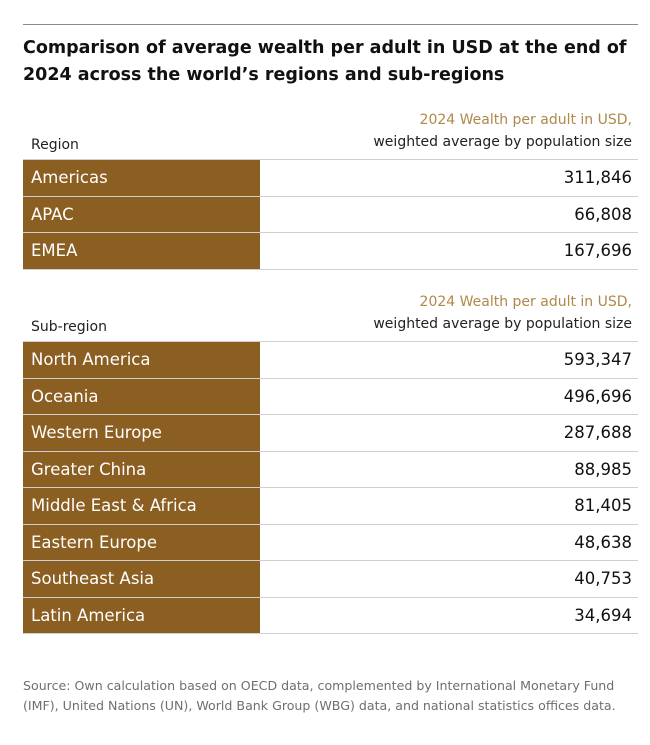 The width and height of the screenshot is (650, 745). I want to click on subregion-row: Greater China 88,985, so click(330, 469).